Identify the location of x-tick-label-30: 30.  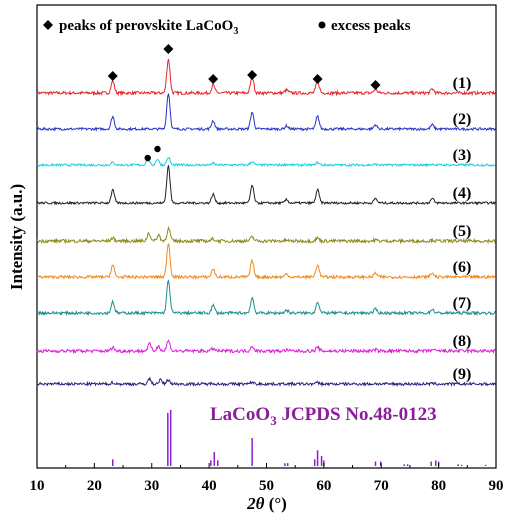
(151, 486).